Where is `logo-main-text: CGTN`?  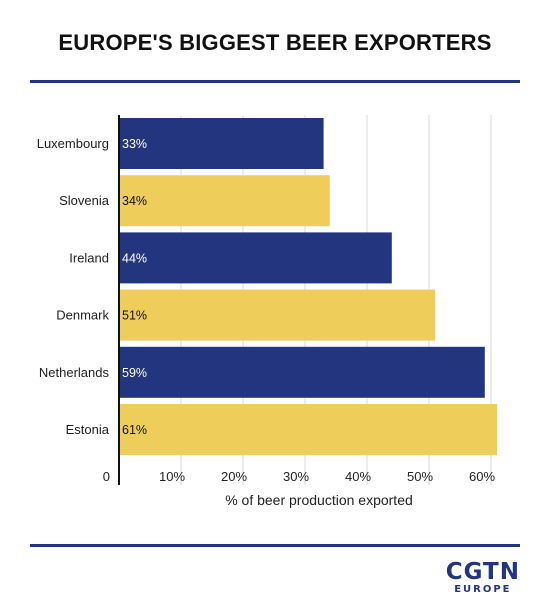
logo-main-text: CGTN is located at coordinates (482, 572).